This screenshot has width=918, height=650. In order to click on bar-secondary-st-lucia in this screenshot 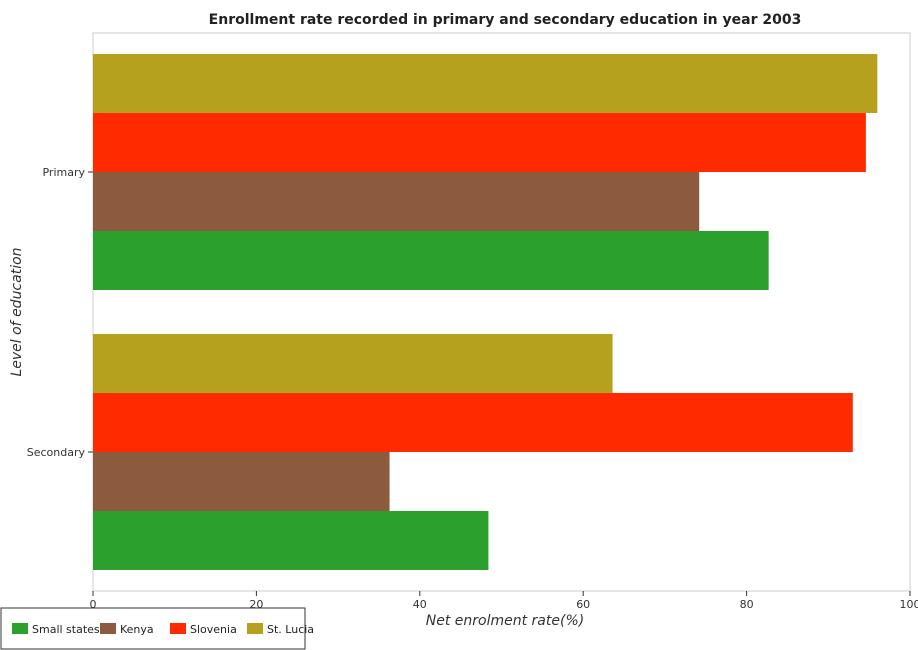, I will do `click(353, 363)`.